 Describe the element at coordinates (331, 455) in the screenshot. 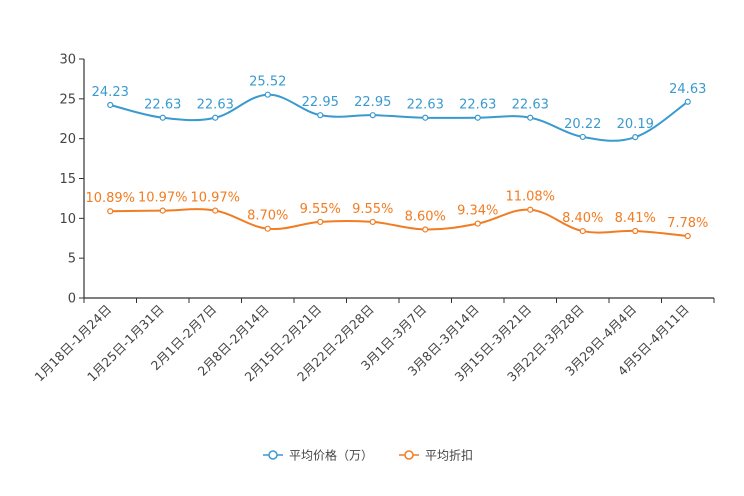

I see `legend-label: 平均价格（万）` at that location.